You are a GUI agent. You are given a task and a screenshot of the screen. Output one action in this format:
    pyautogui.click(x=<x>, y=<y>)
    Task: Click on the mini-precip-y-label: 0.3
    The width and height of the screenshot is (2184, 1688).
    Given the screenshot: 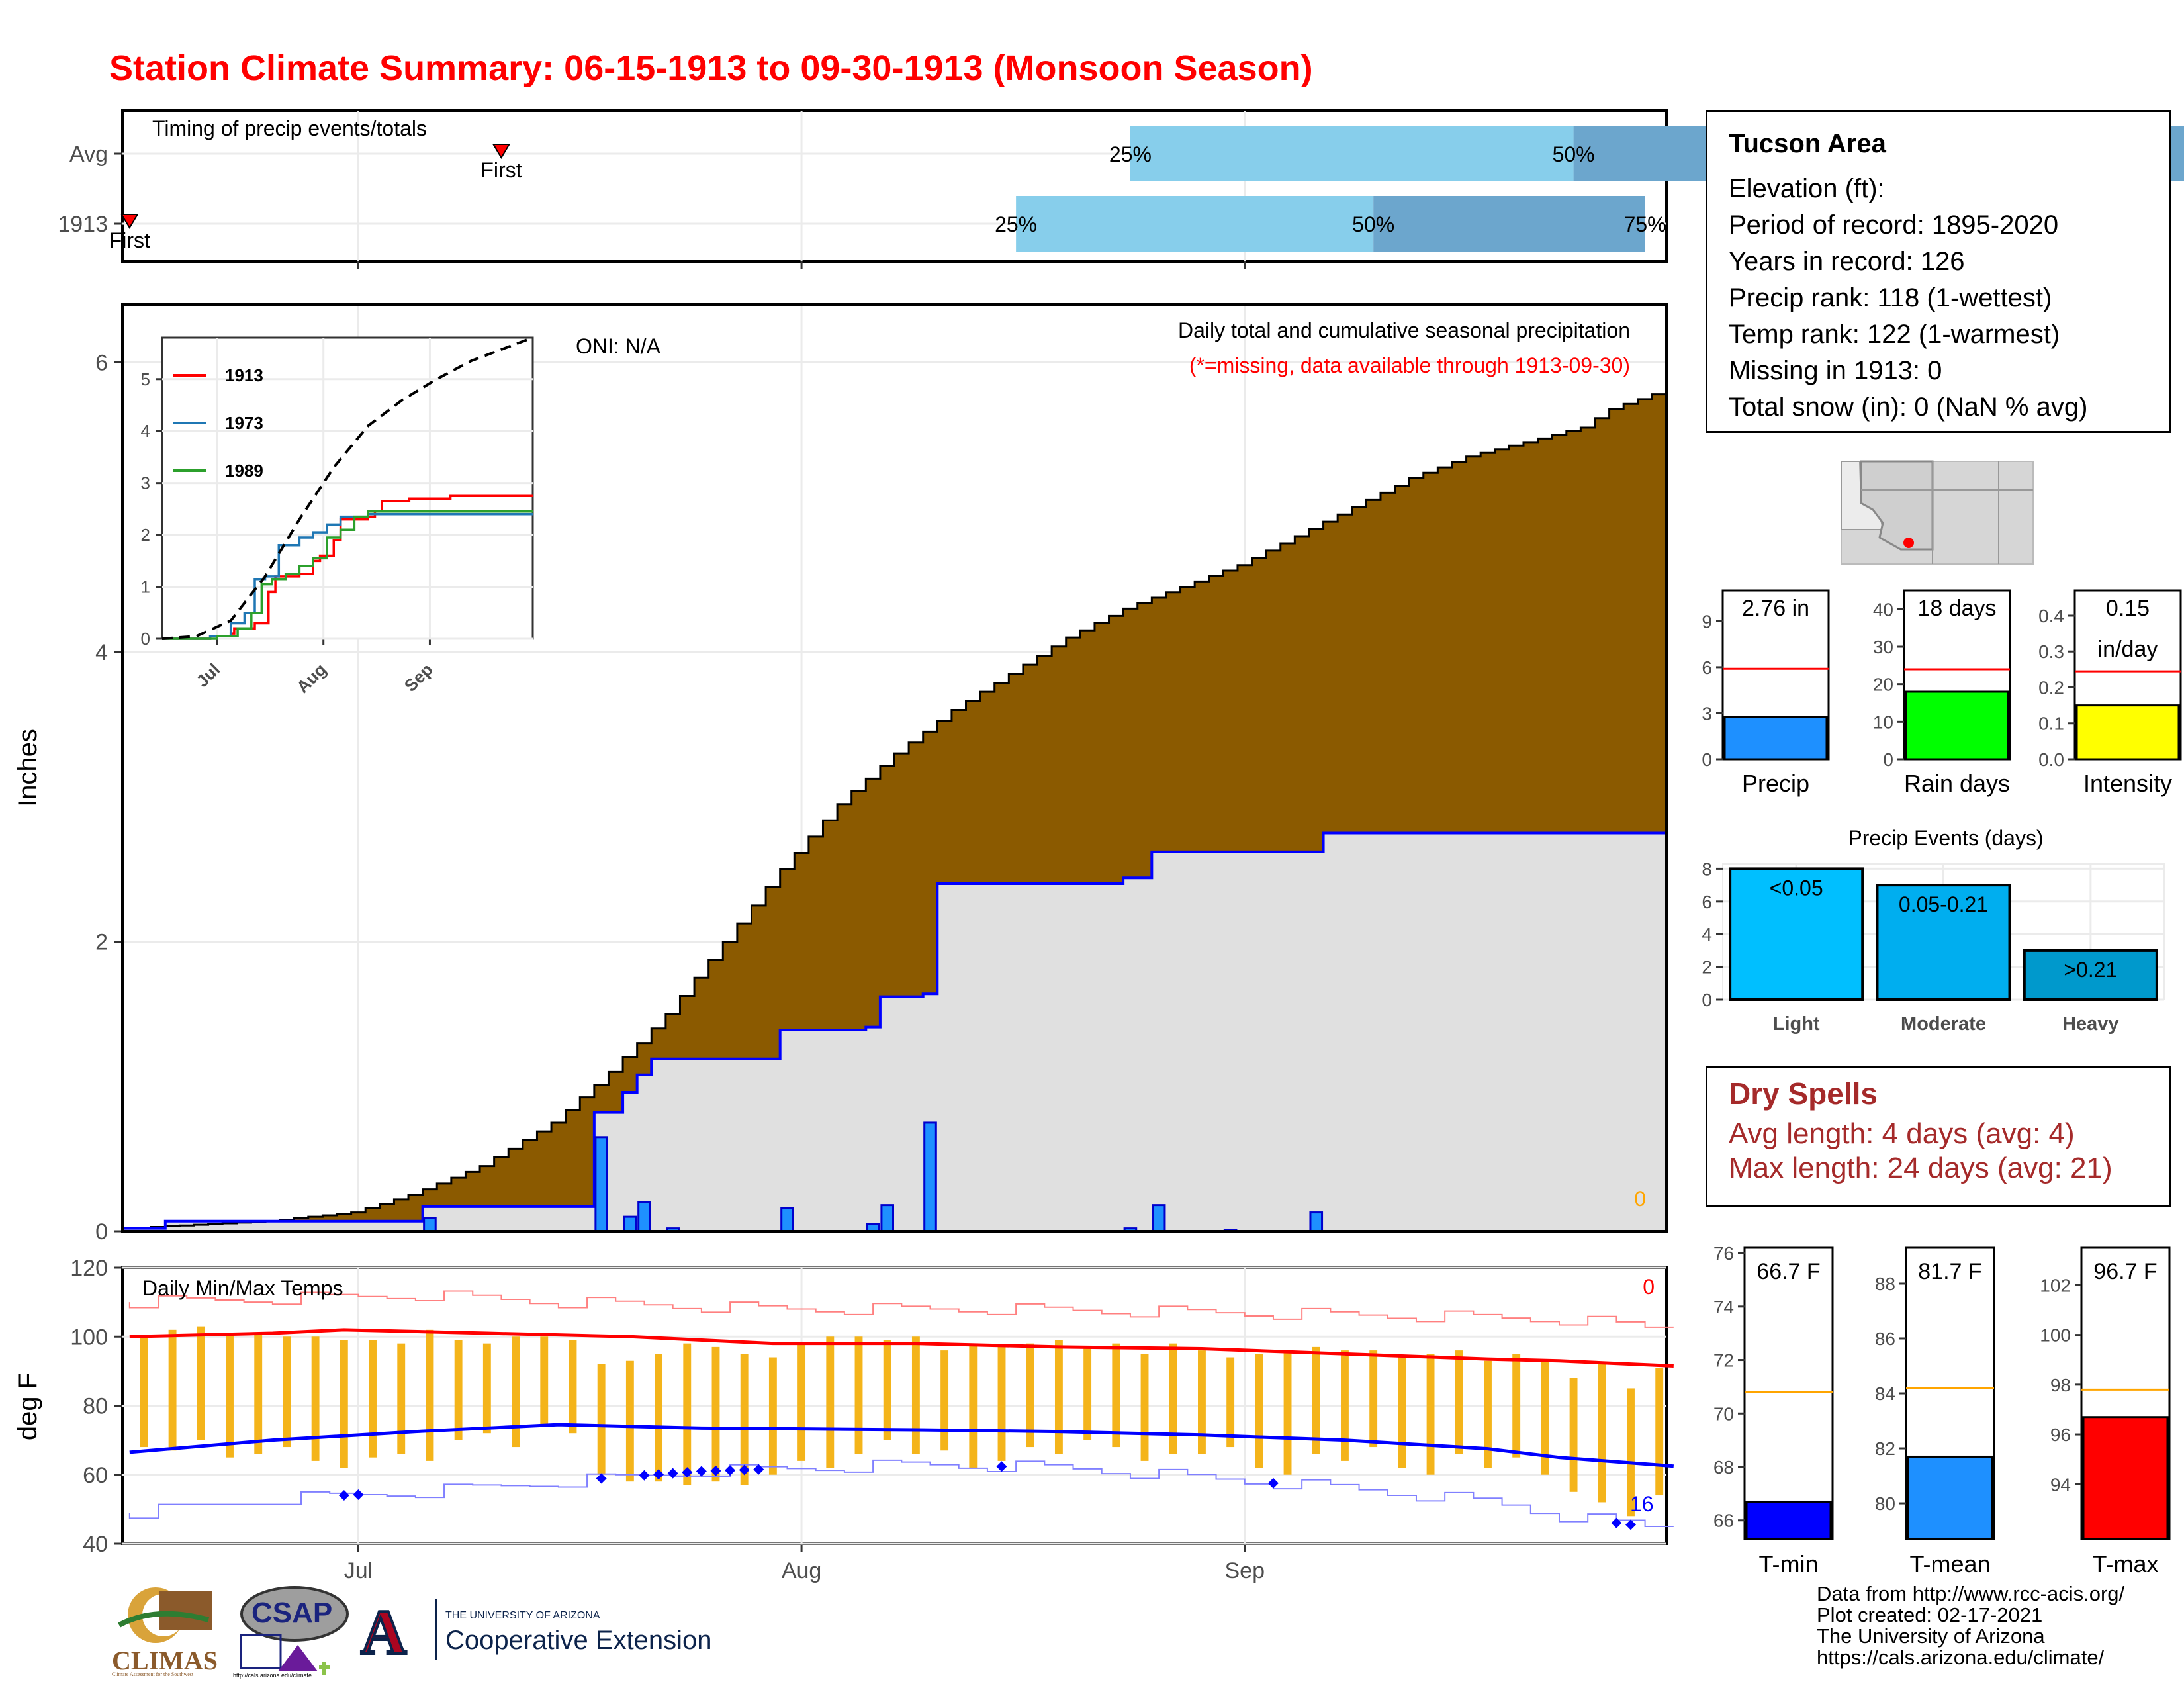 What is the action you would take?
    pyautogui.click(x=2051, y=651)
    